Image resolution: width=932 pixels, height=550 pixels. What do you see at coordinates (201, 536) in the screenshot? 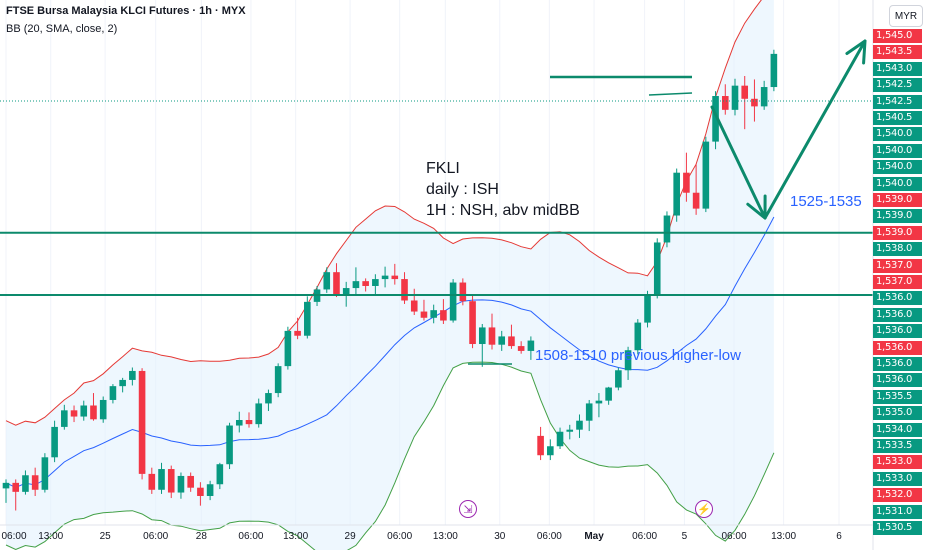
I see `time-axis-label: 28` at bounding box center [201, 536].